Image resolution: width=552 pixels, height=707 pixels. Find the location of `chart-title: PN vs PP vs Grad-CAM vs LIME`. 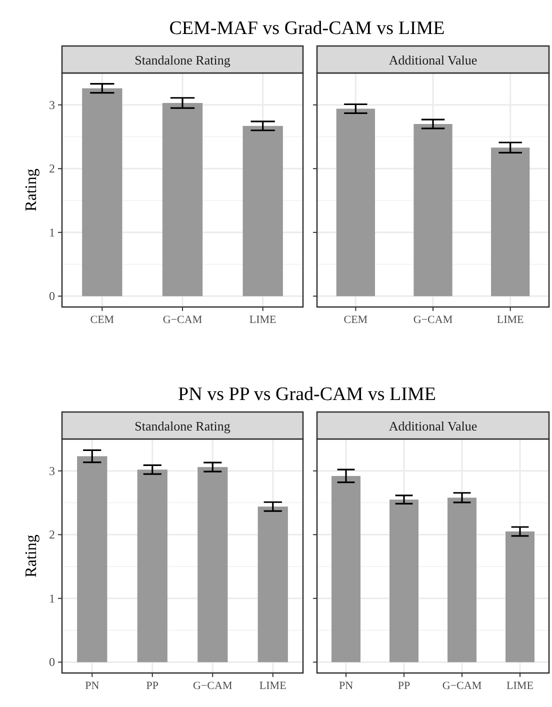

chart-title: PN vs PP vs Grad-CAM vs LIME is located at coordinates (307, 394).